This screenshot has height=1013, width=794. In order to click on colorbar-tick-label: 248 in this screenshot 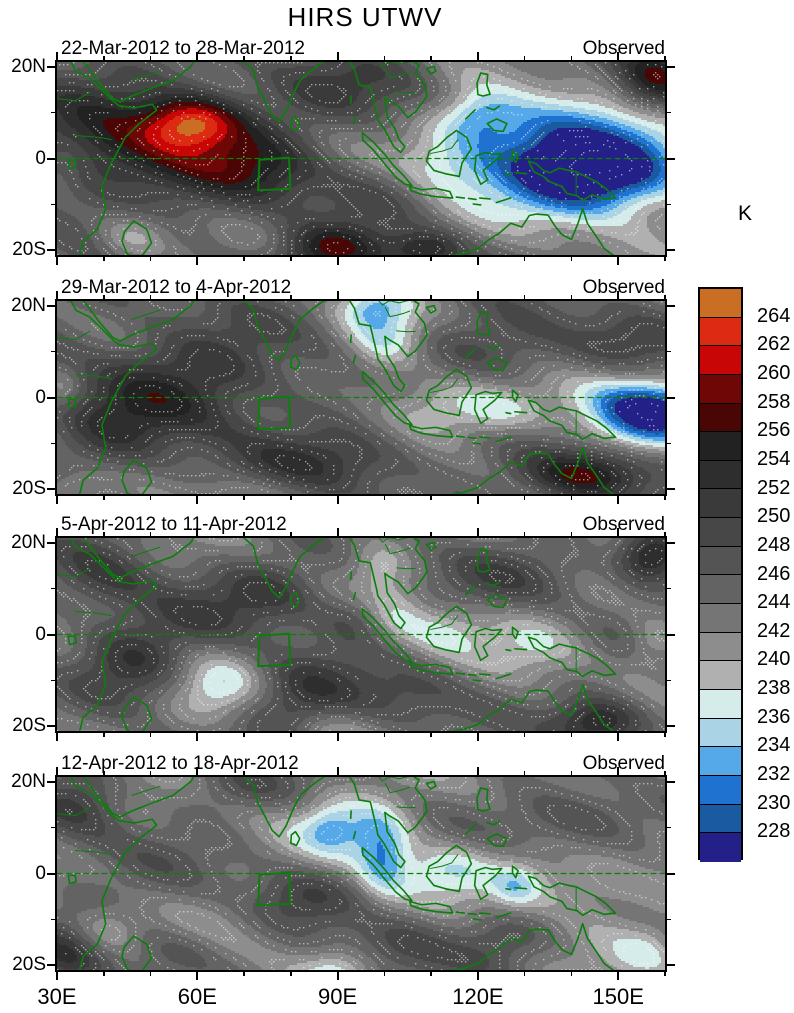, I will do `click(774, 544)`.